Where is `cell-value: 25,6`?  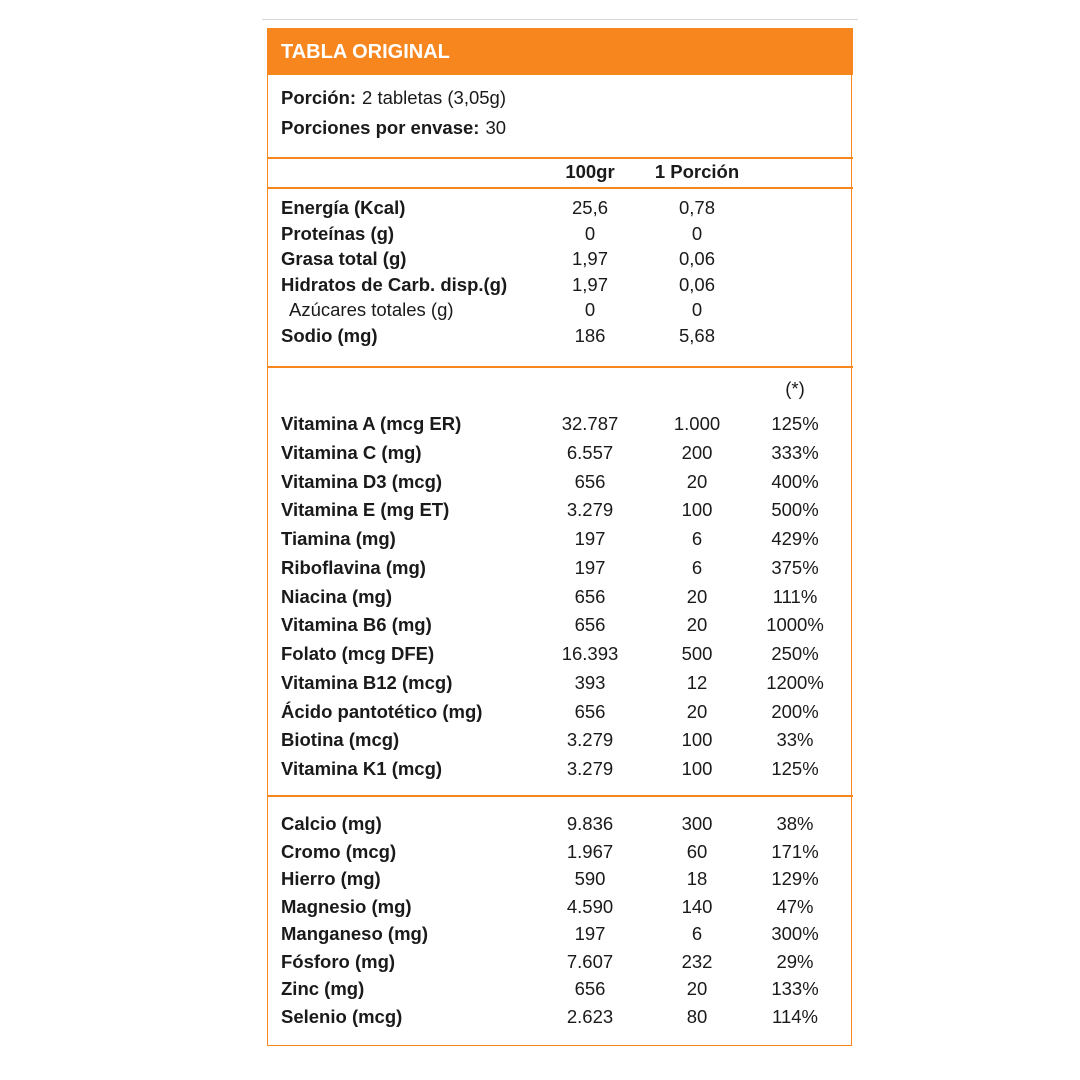 cell-value: 25,6 is located at coordinates (590, 207).